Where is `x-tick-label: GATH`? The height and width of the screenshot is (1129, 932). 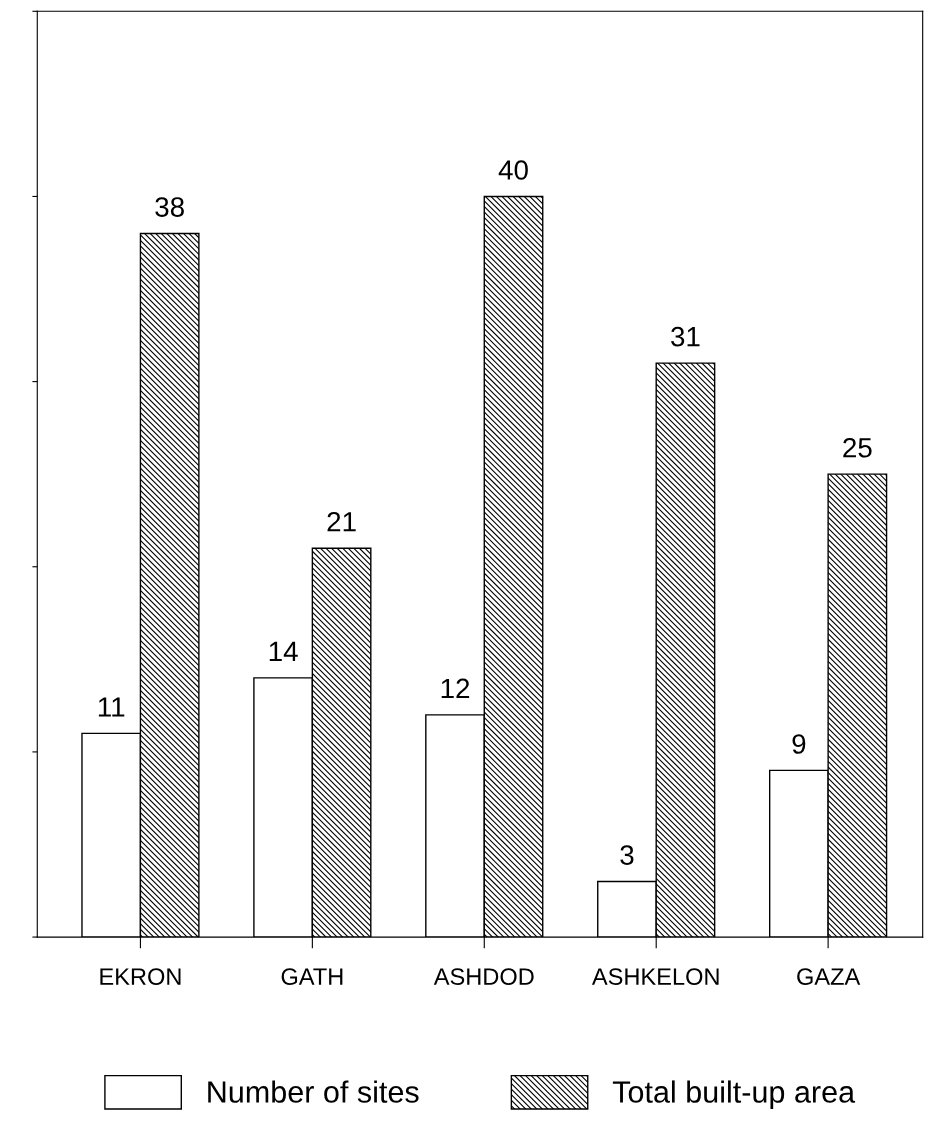
x-tick-label: GATH is located at coordinates (312, 976).